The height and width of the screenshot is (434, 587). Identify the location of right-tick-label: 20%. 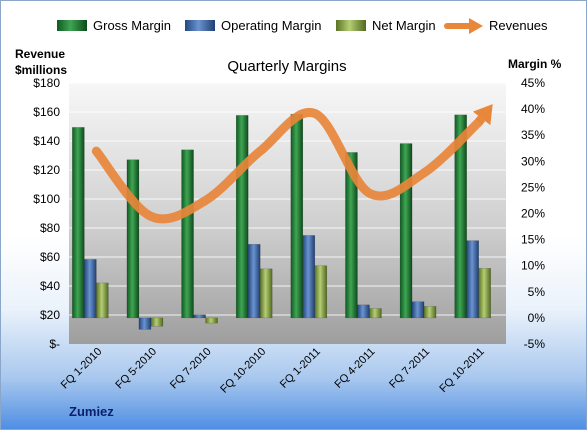
(533, 214).